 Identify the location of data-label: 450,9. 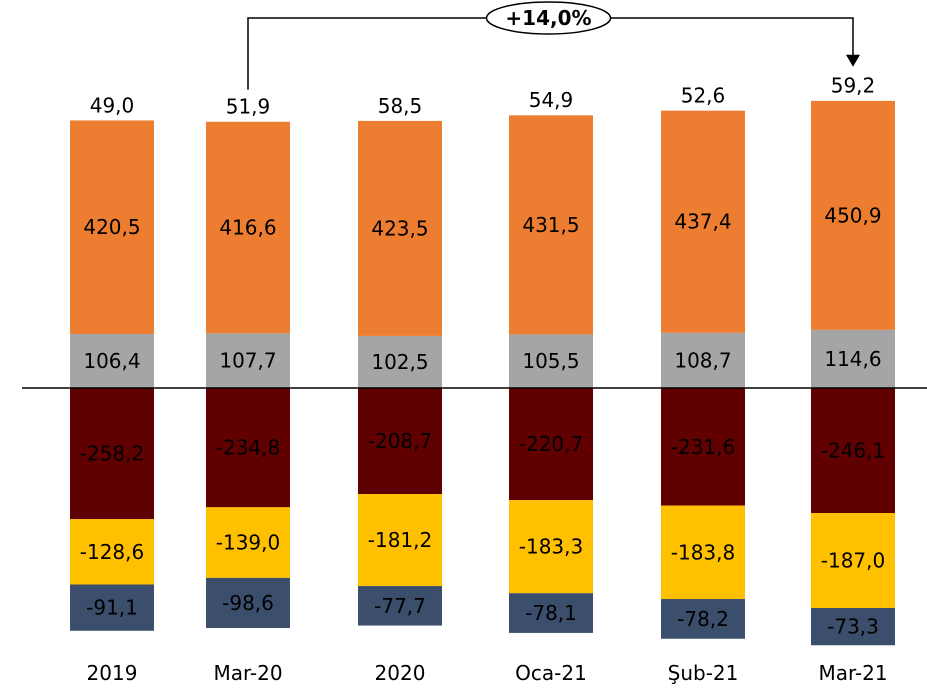
(852, 215).